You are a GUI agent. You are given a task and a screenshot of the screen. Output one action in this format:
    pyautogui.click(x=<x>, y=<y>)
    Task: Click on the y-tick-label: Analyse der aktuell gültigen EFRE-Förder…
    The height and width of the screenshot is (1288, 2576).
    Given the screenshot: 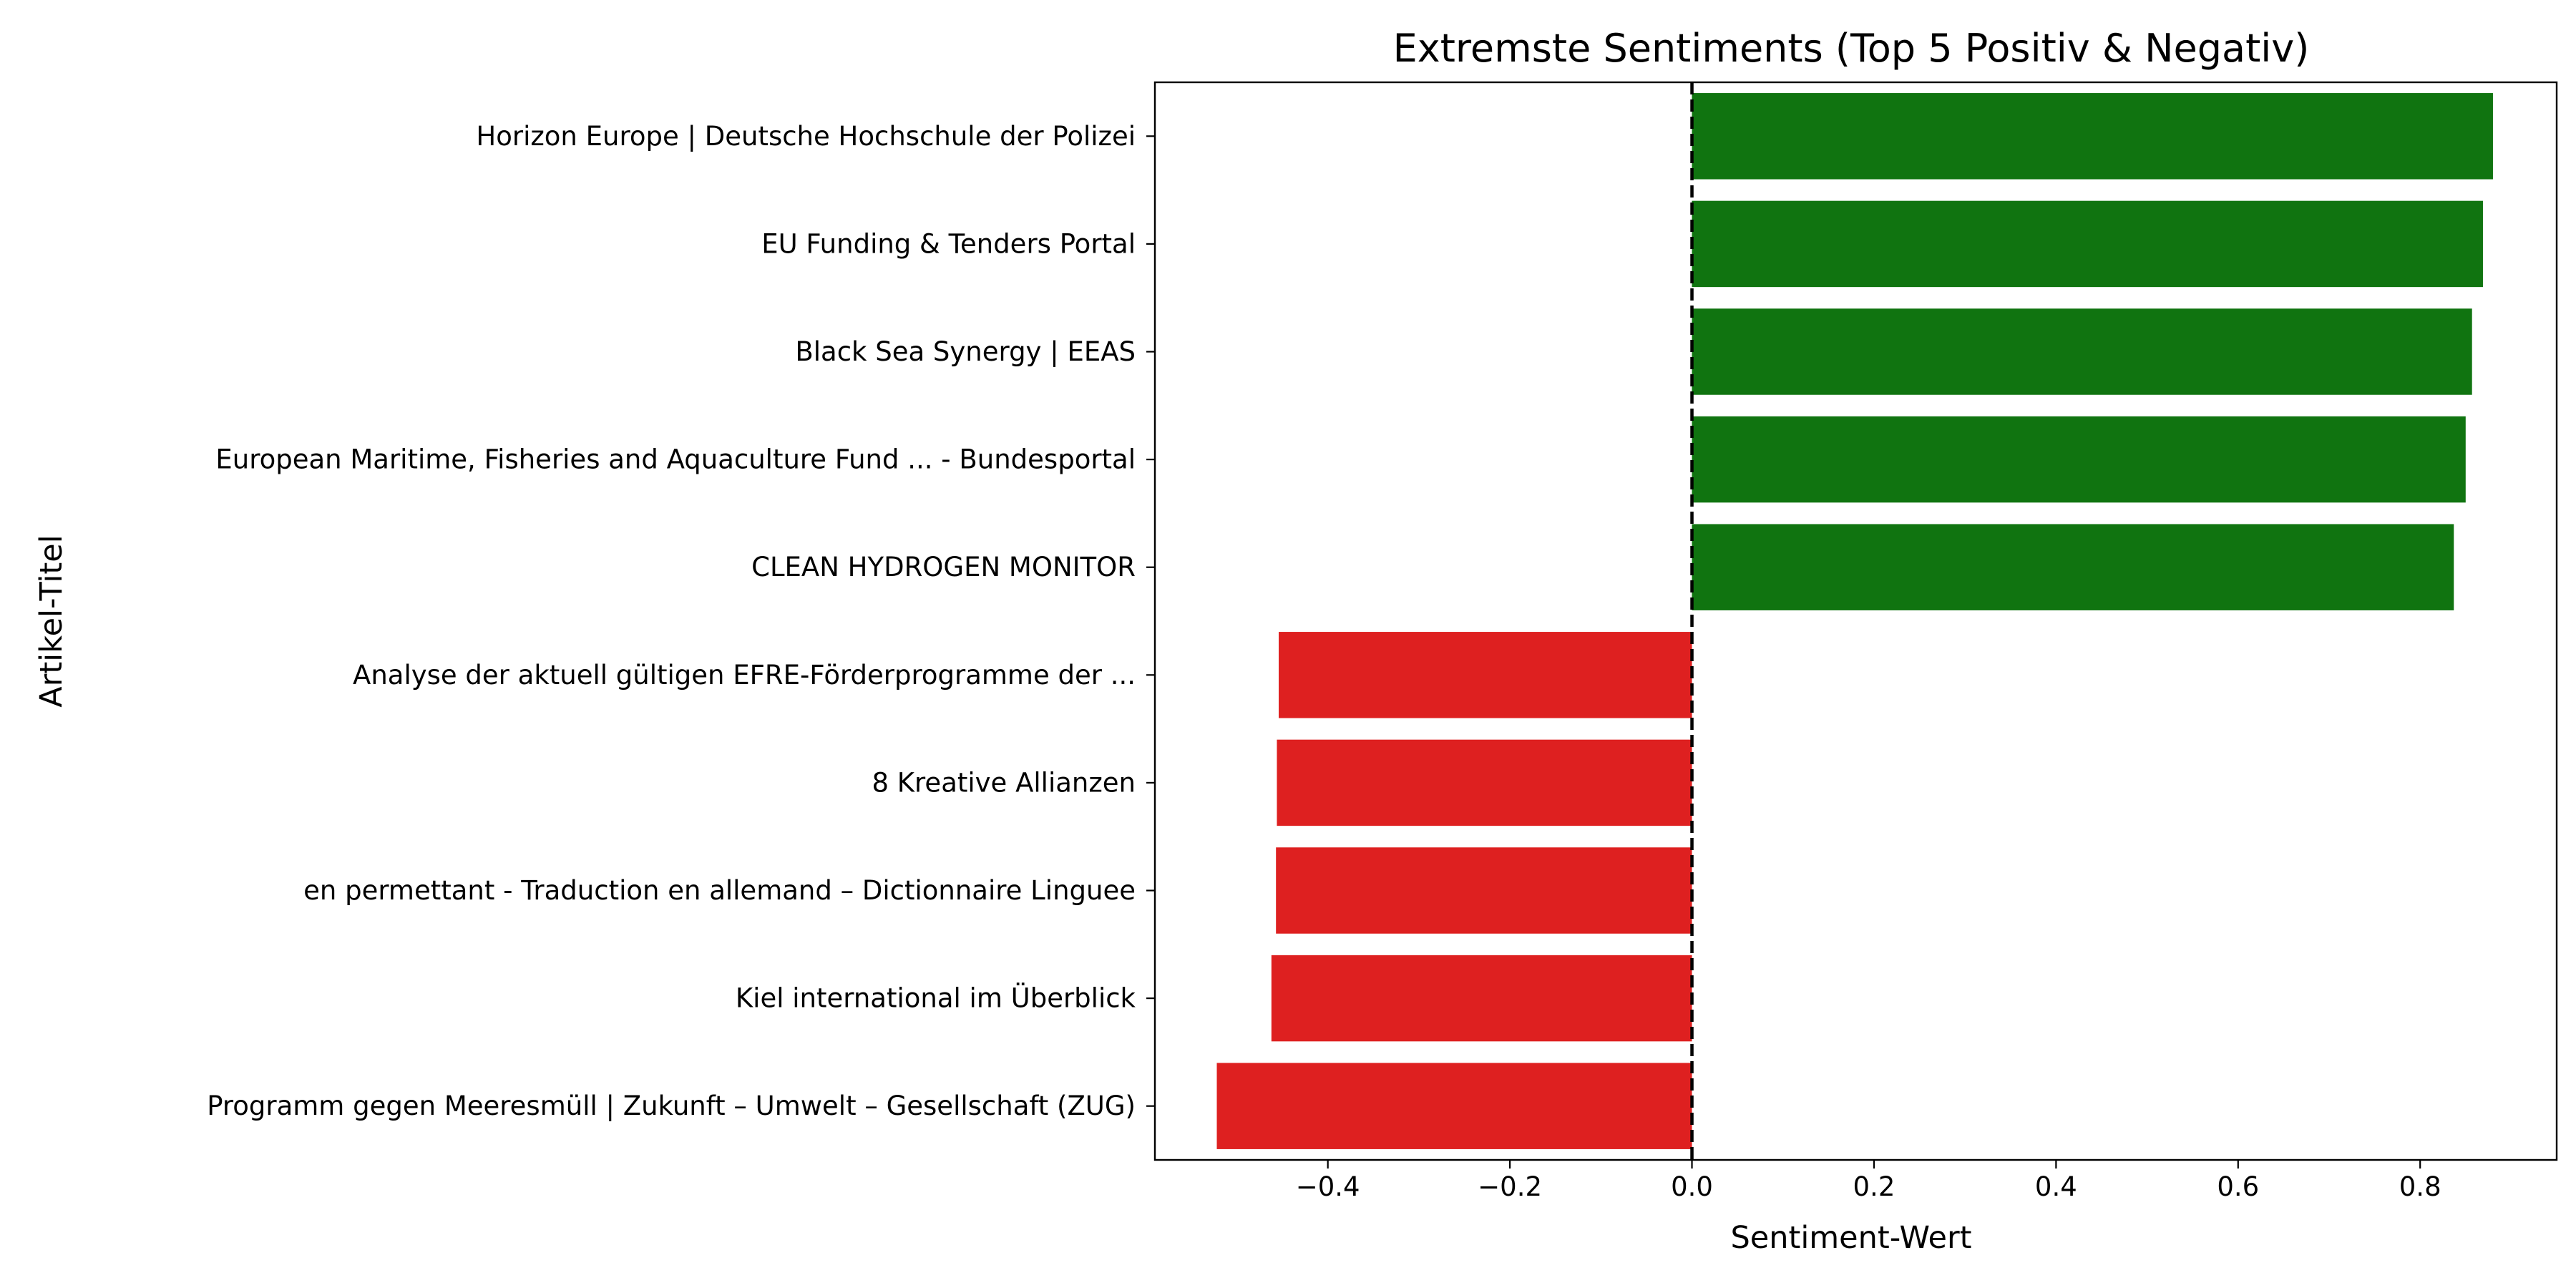 What is the action you would take?
    pyautogui.click(x=744, y=675)
    